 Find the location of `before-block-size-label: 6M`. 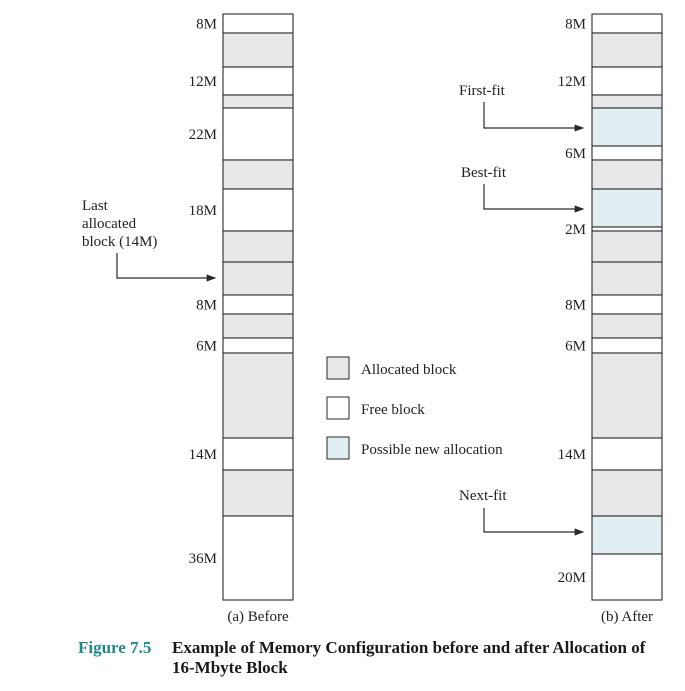

before-block-size-label: 6M is located at coordinates (206, 347).